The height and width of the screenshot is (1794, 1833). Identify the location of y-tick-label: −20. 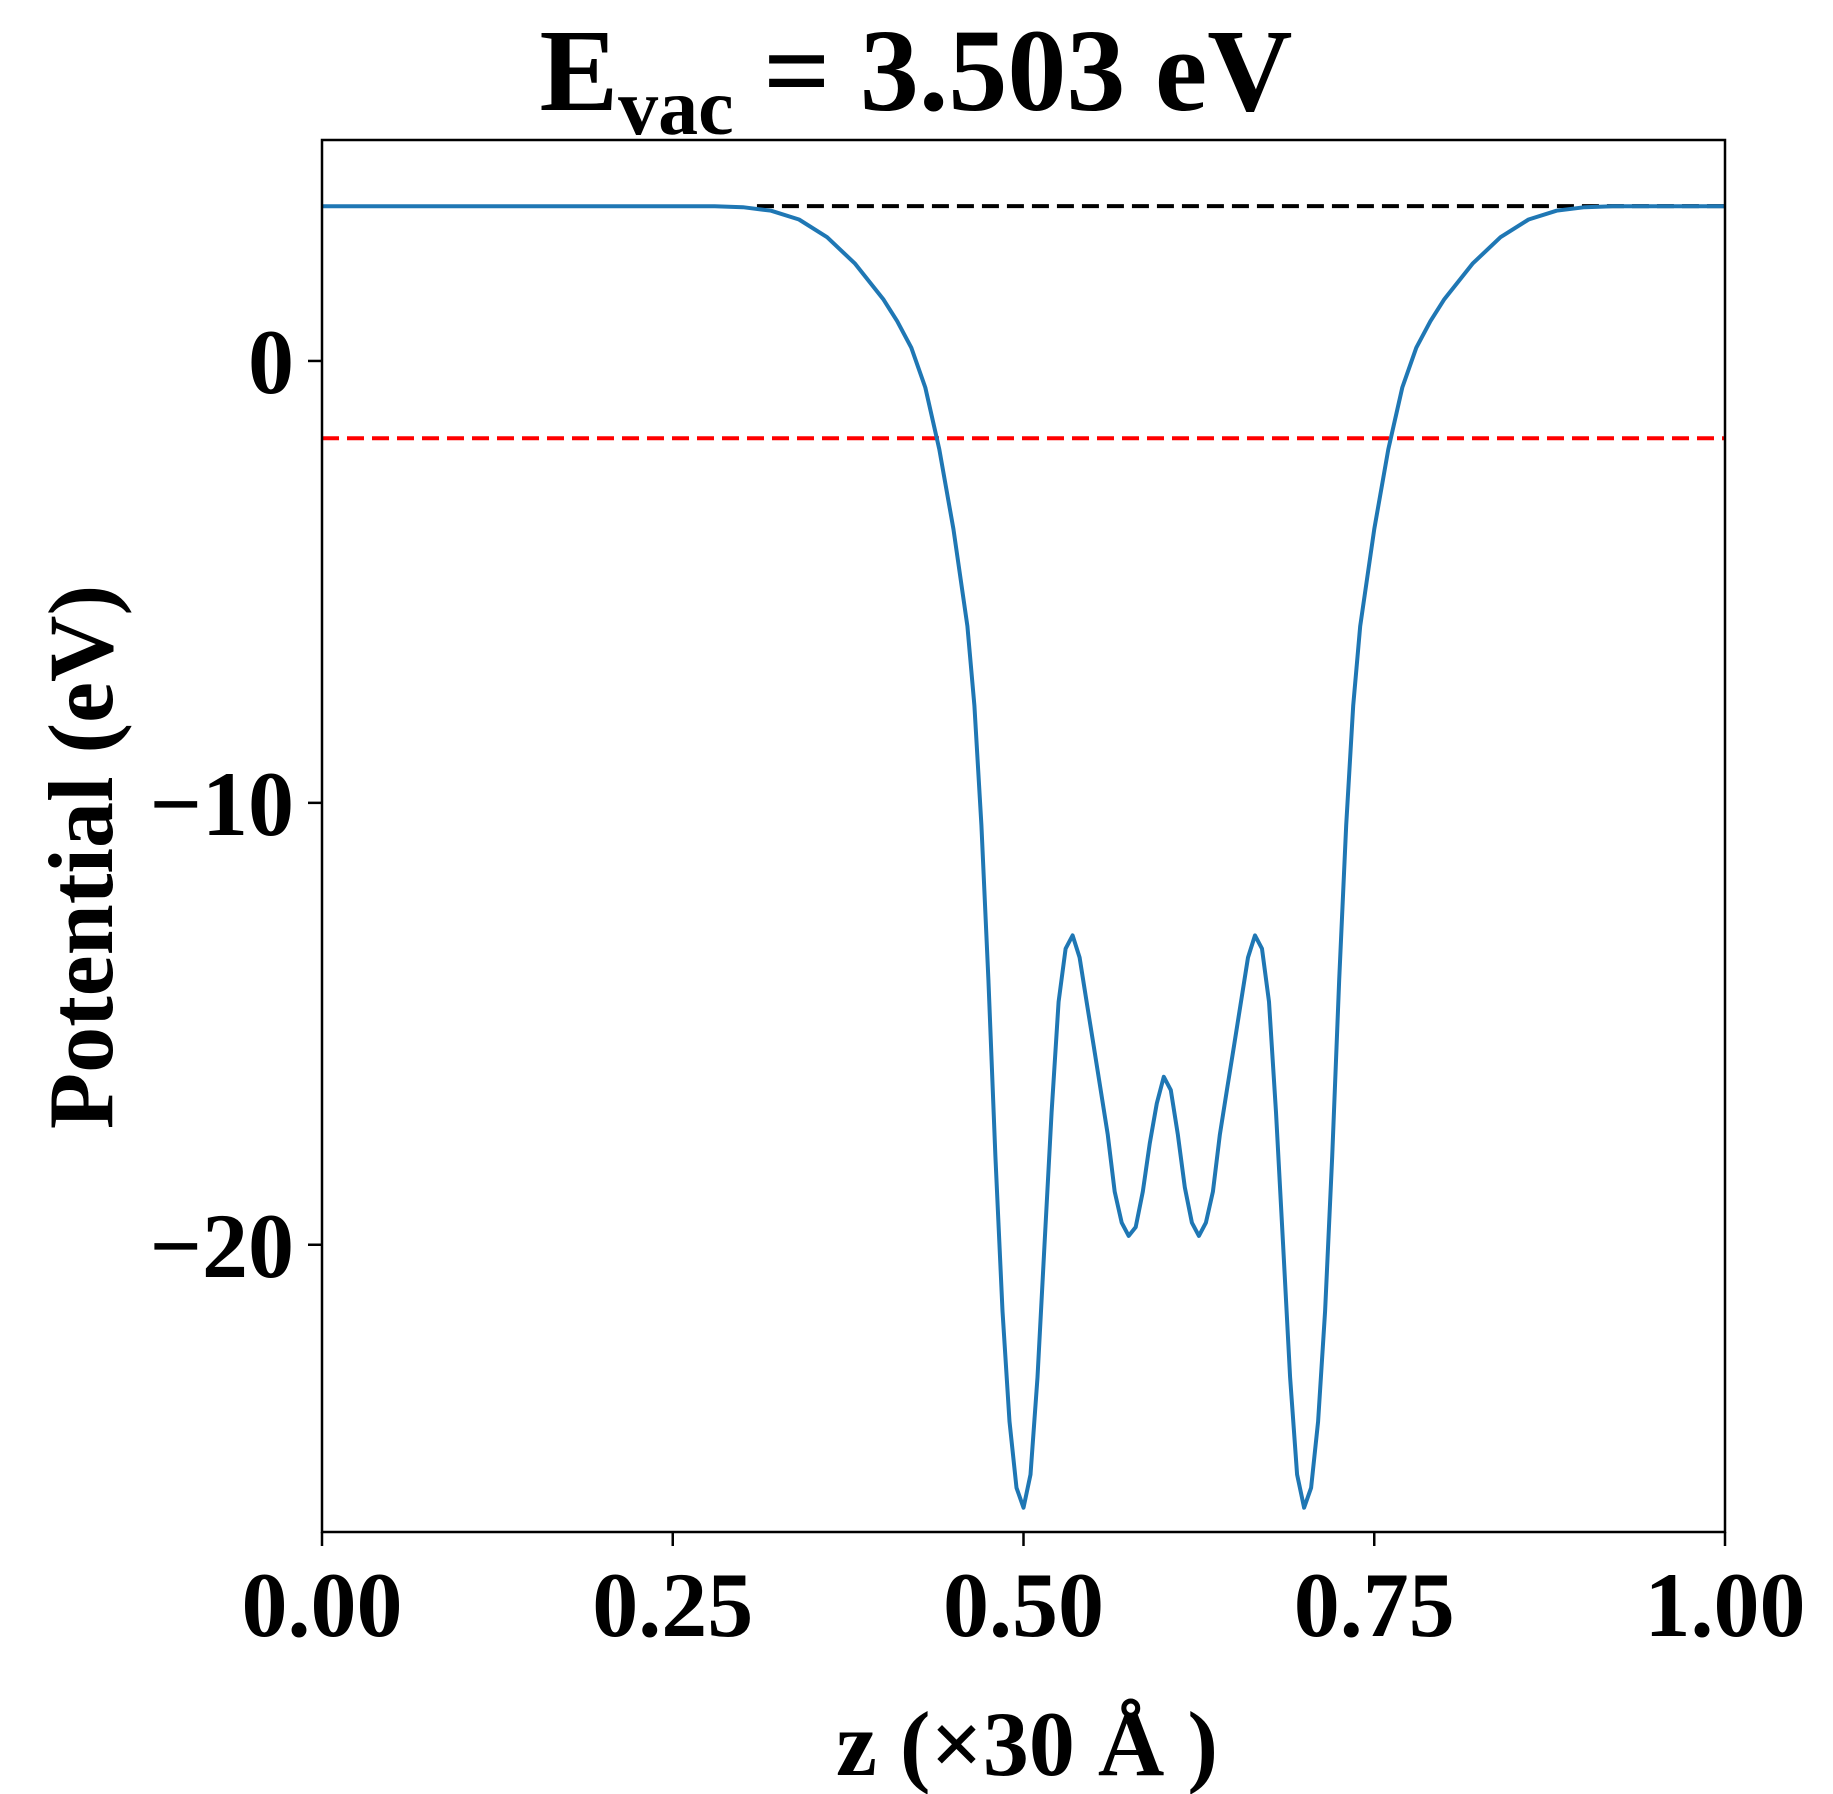
(222, 1246).